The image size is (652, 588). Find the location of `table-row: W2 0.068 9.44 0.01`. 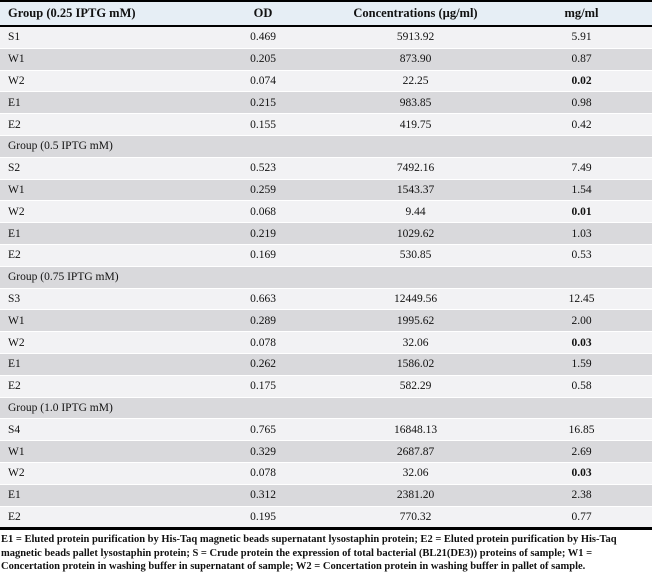

table-row: W2 0.068 9.44 0.01 is located at coordinates (326, 212).